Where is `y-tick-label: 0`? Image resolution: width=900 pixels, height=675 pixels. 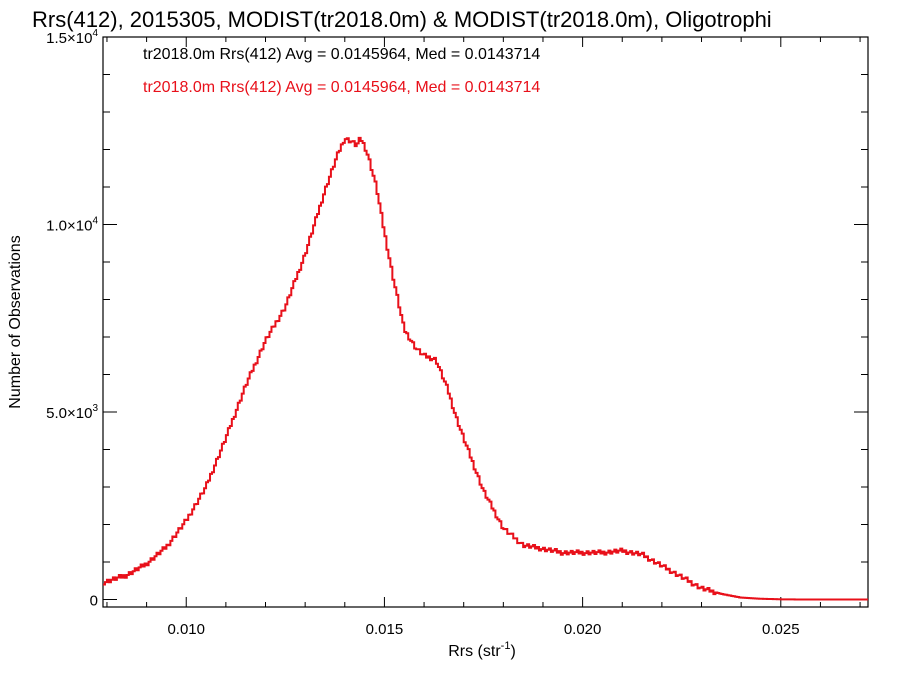 y-tick-label: 0 is located at coordinates (94, 601).